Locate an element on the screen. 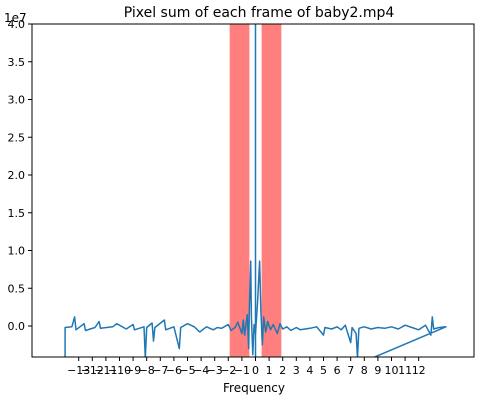 The width and height of the screenshot is (497, 401). x-tick-label-25: 12 is located at coordinates (419, 370).